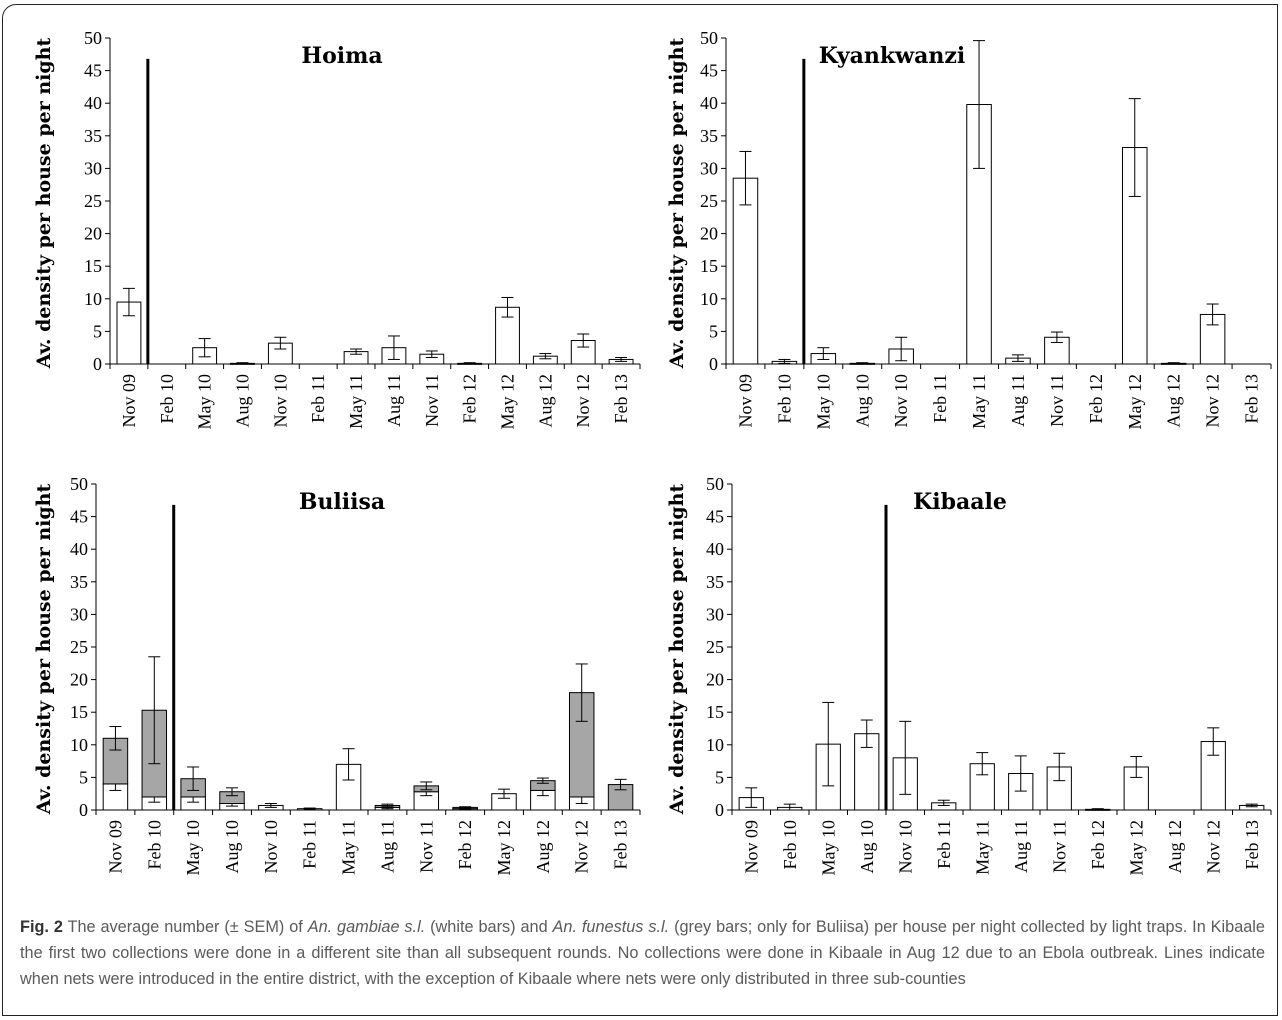 The image size is (1282, 1020). Describe the element at coordinates (489, 927) in the screenshot. I see `caption-text-2: (white bars) and` at that location.